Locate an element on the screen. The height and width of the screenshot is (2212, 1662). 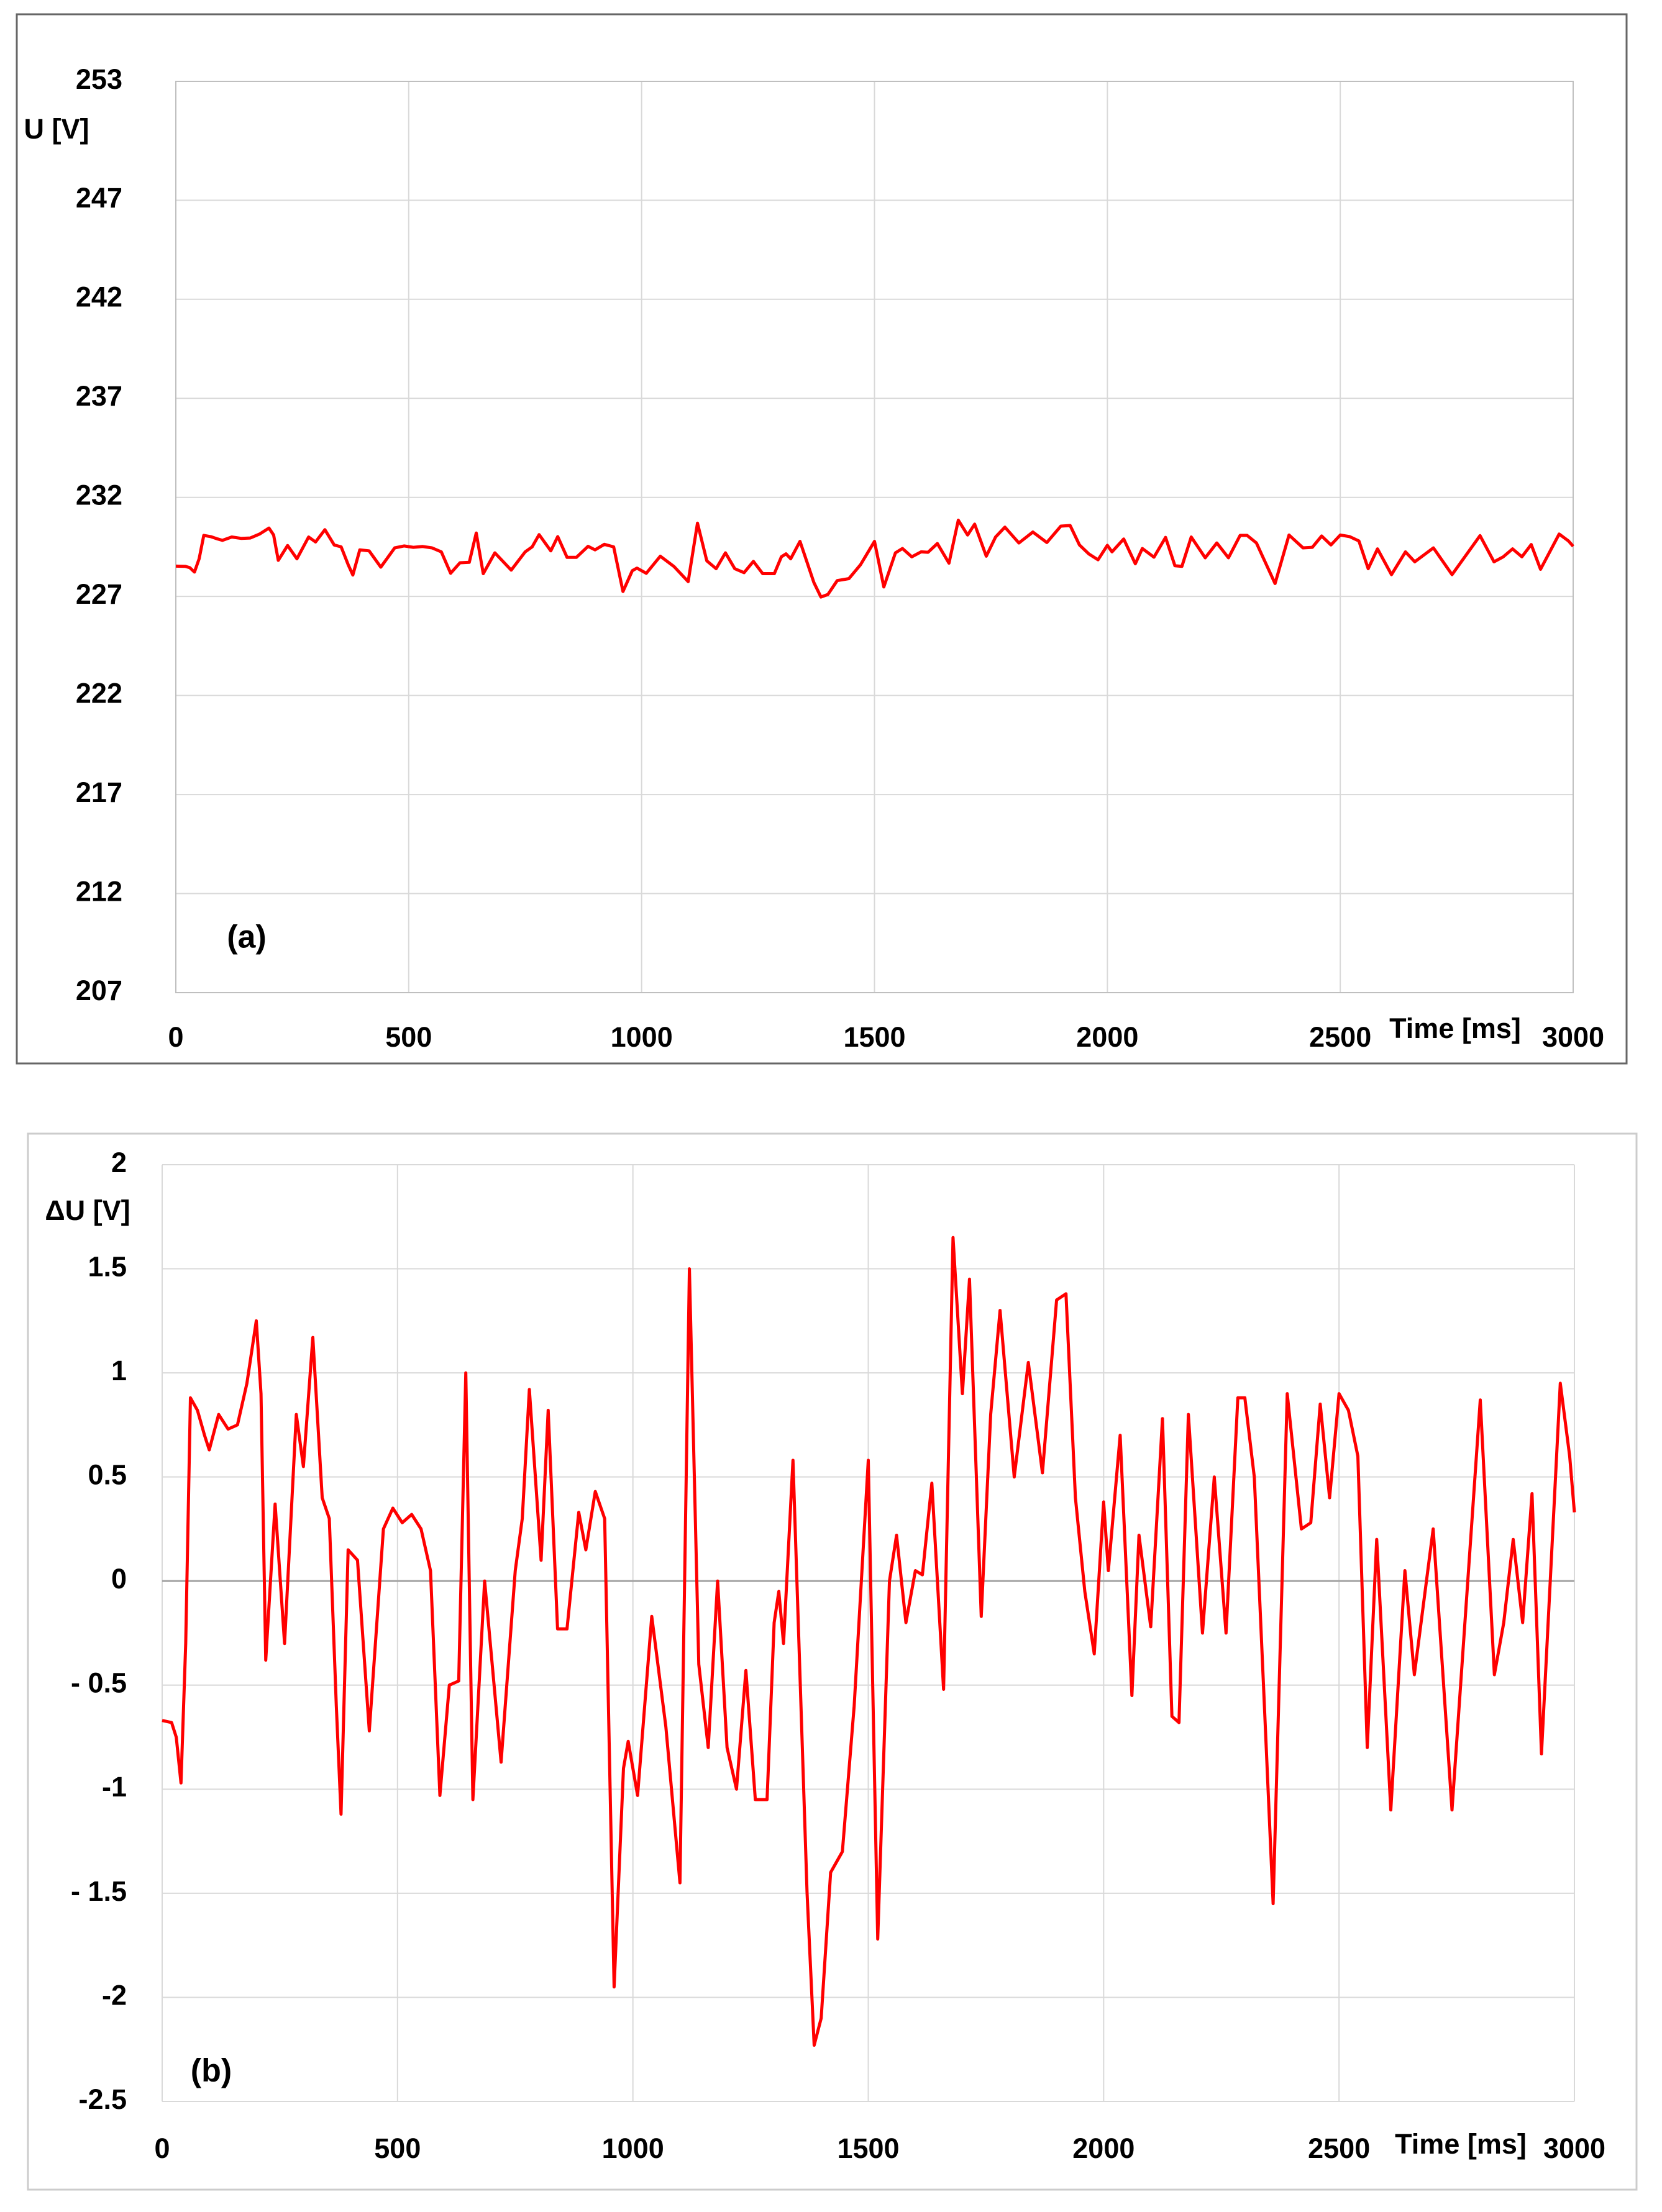
y-tick-label: 217 is located at coordinates (99, 792).